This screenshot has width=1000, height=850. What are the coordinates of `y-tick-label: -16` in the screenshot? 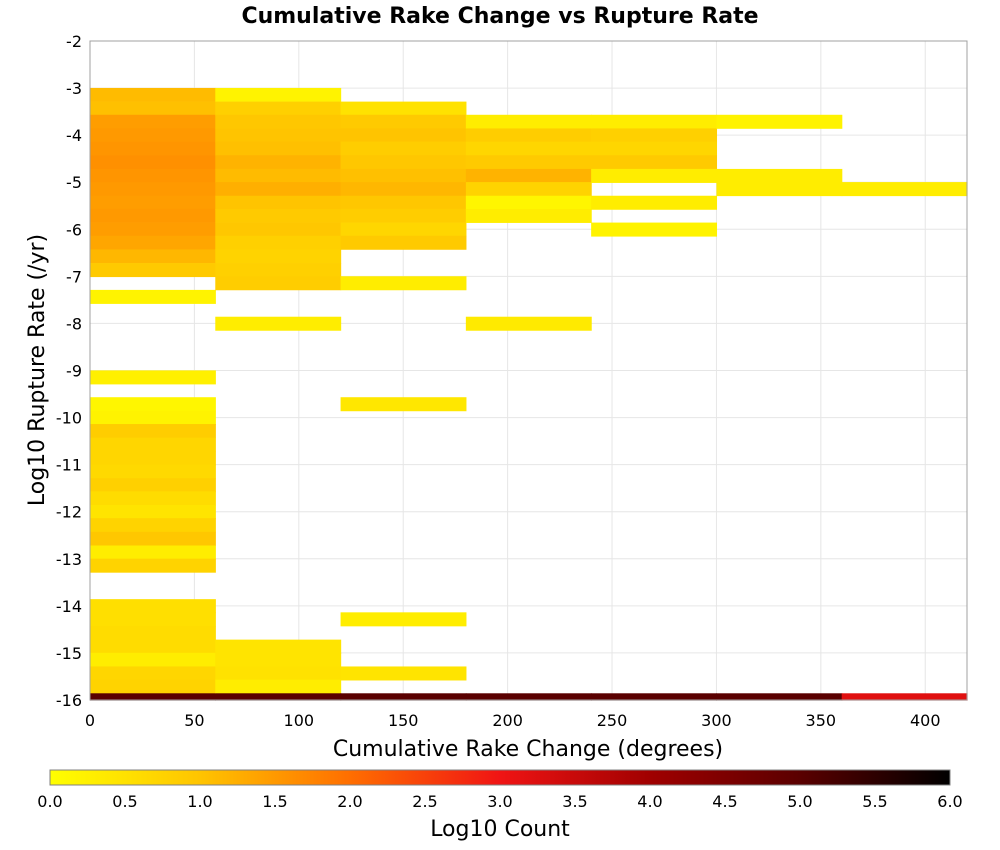 It's located at (69, 700).